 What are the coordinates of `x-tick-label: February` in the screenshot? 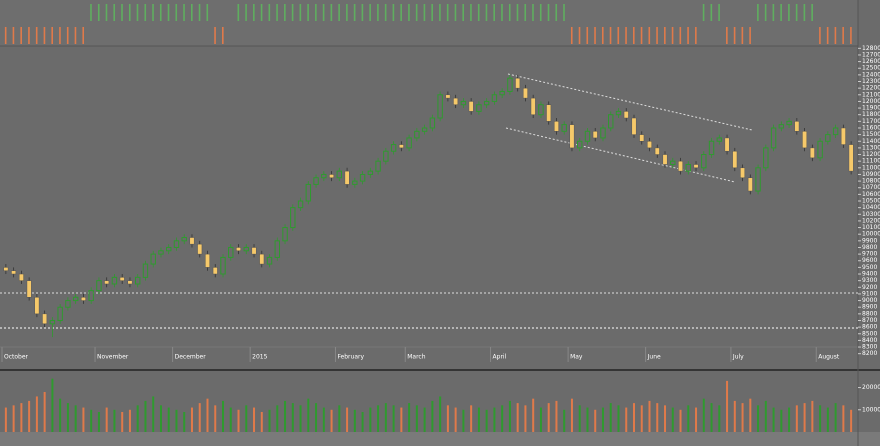 It's located at (350, 357).